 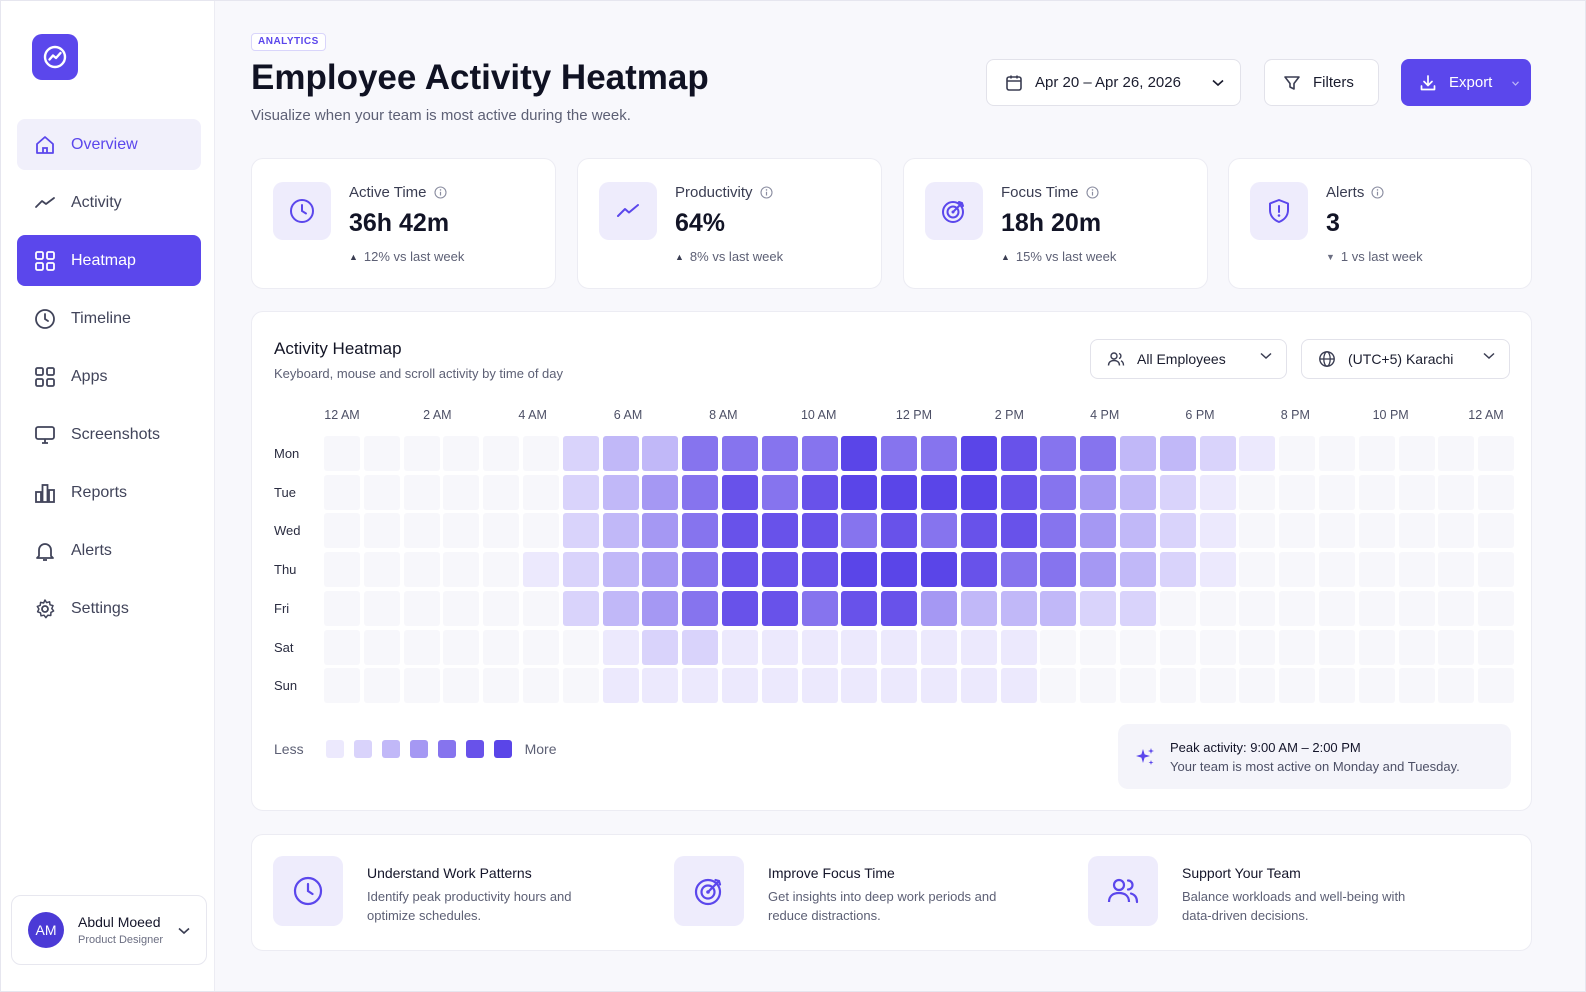 I want to click on sidebar-item-screenshots: Screenshots, so click(x=109, y=434).